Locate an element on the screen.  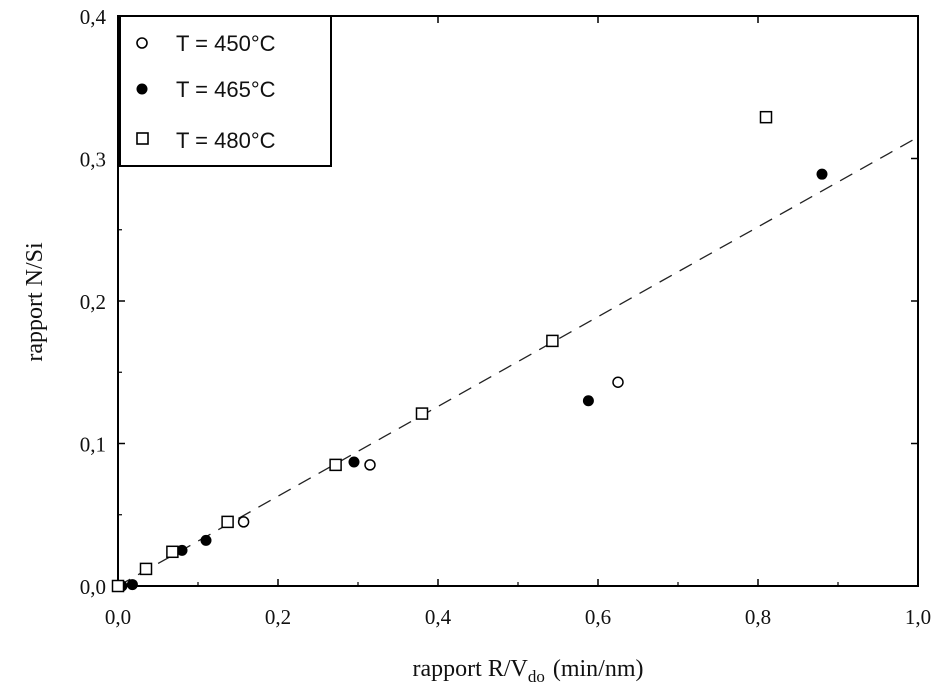
y-tick-label: 0,1 is located at coordinates (93, 445).